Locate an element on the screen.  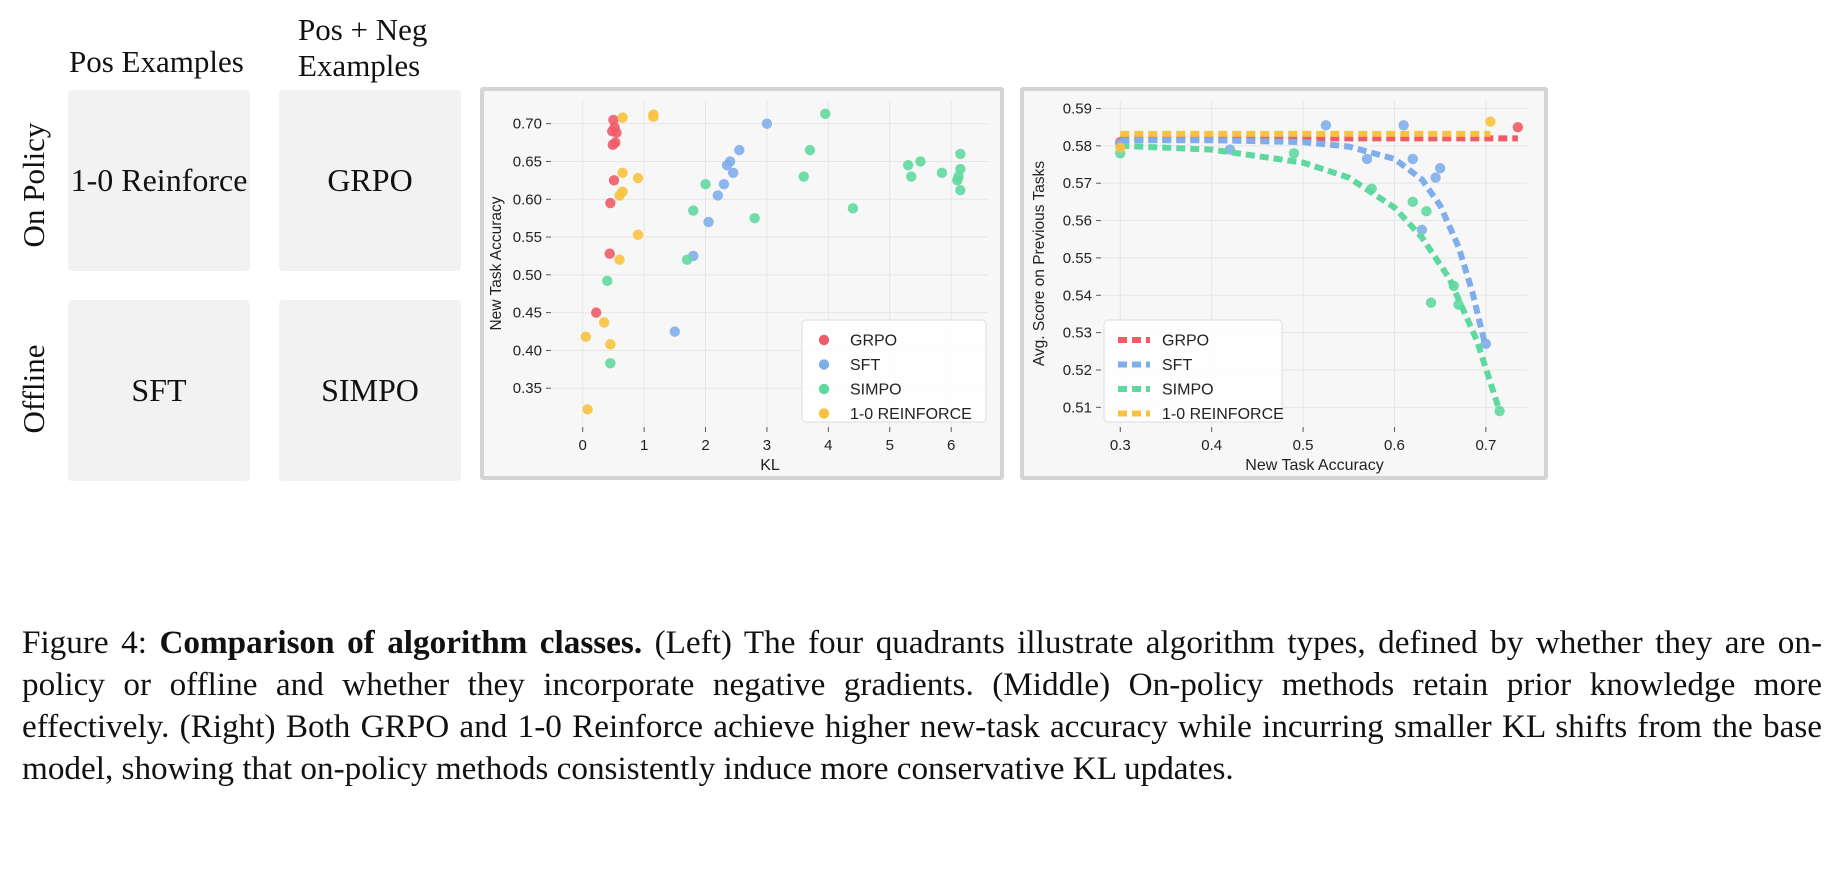
y-tick-label: 0.57 is located at coordinates (1077, 183).